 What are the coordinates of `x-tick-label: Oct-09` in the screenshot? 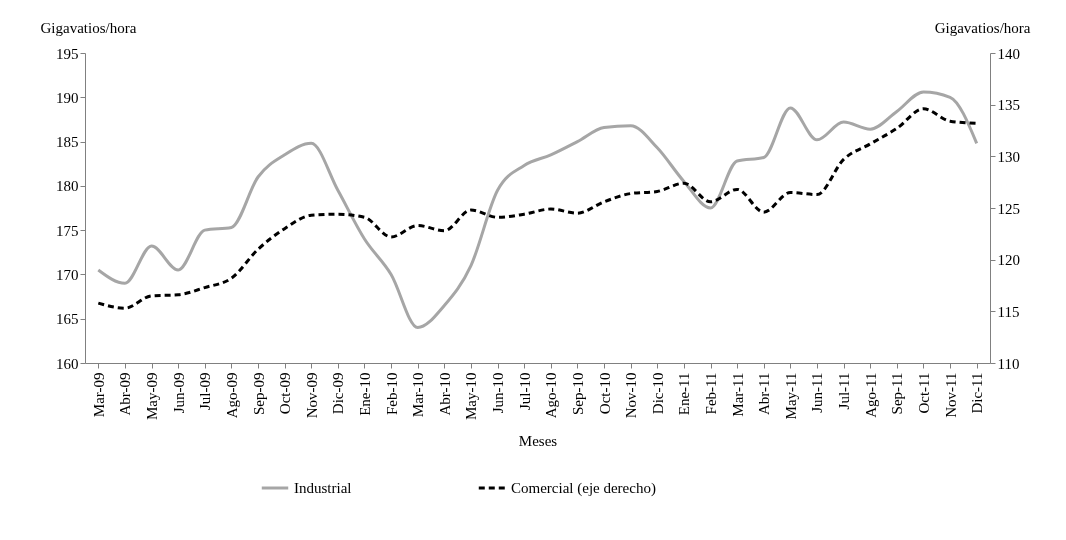 It's located at (285, 393).